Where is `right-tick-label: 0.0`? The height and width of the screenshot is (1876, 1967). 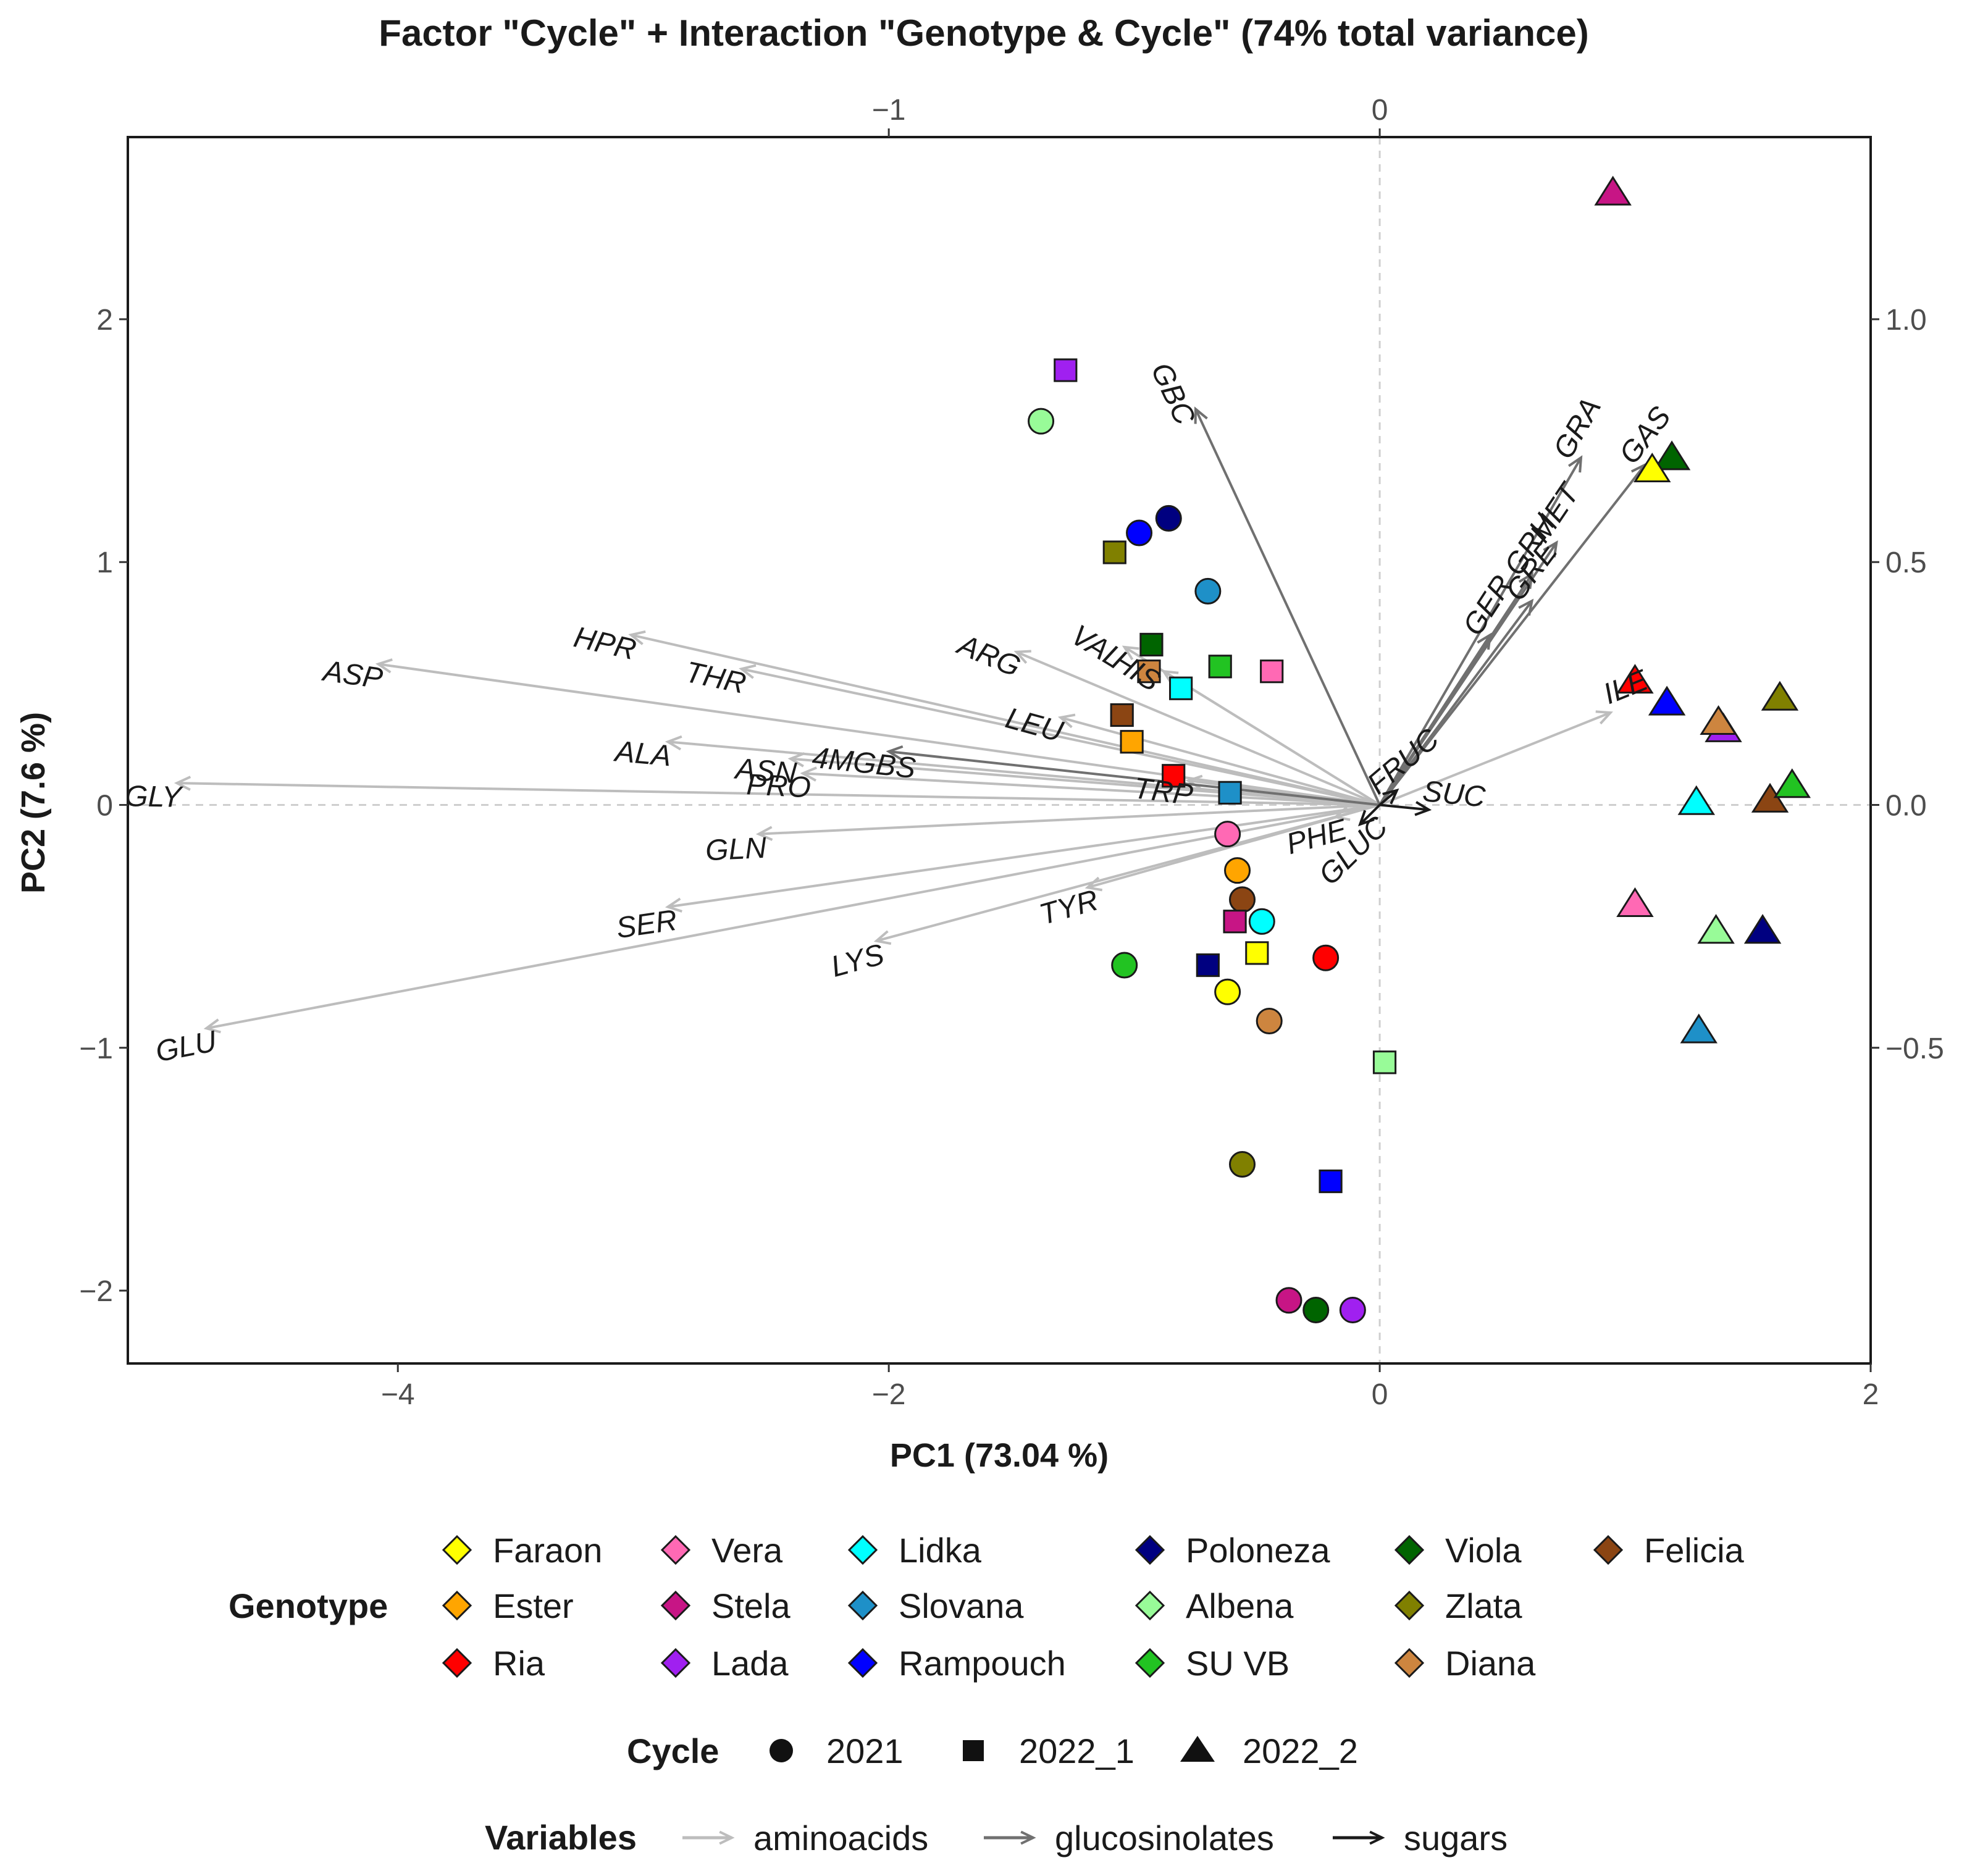
right-tick-label: 0.0 is located at coordinates (1906, 805).